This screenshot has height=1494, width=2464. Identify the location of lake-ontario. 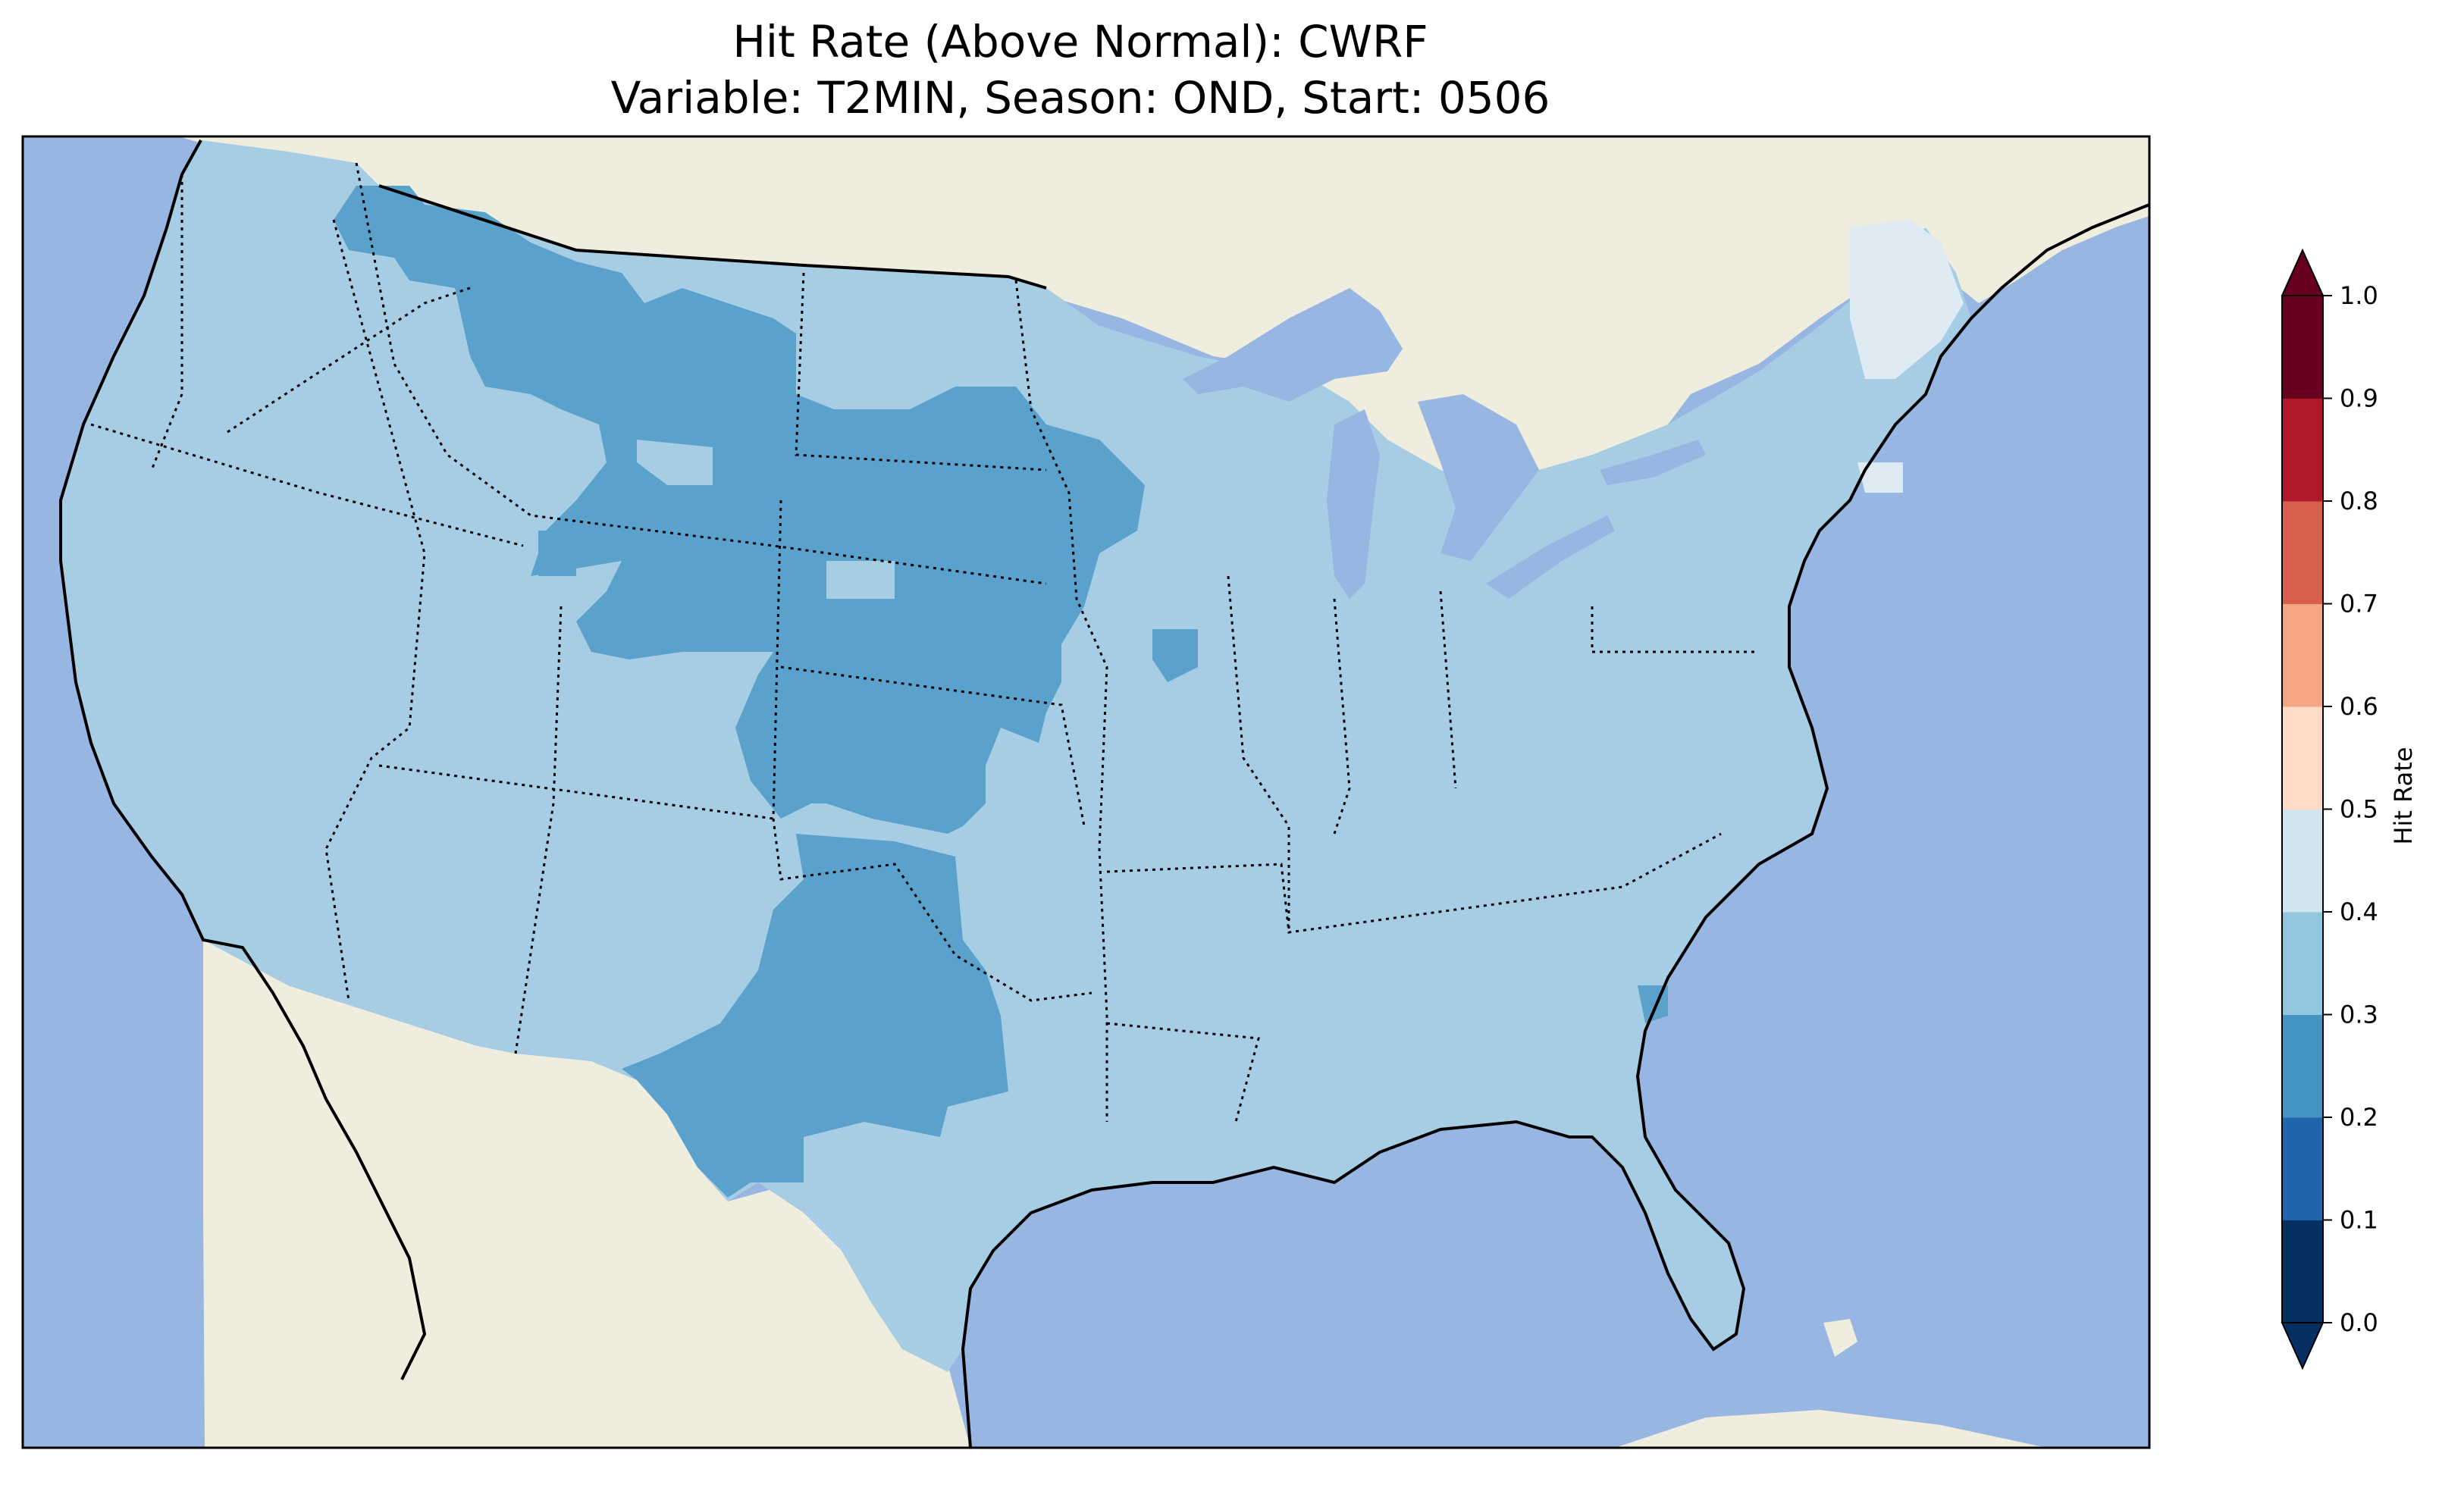
(1653, 462).